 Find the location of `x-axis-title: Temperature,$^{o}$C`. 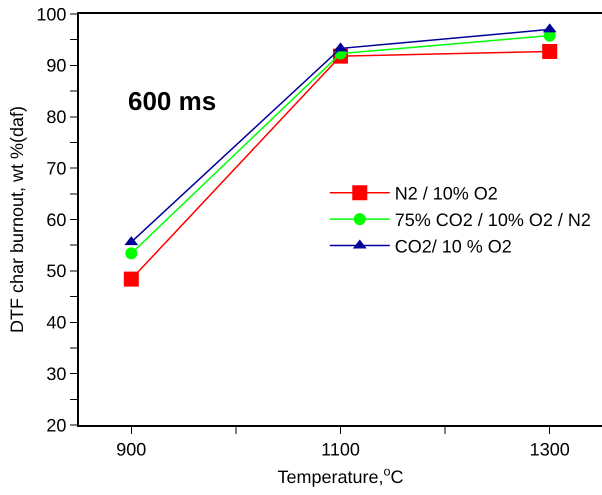

x-axis-title: Temperature,$^{o}$C is located at coordinates (340, 476).